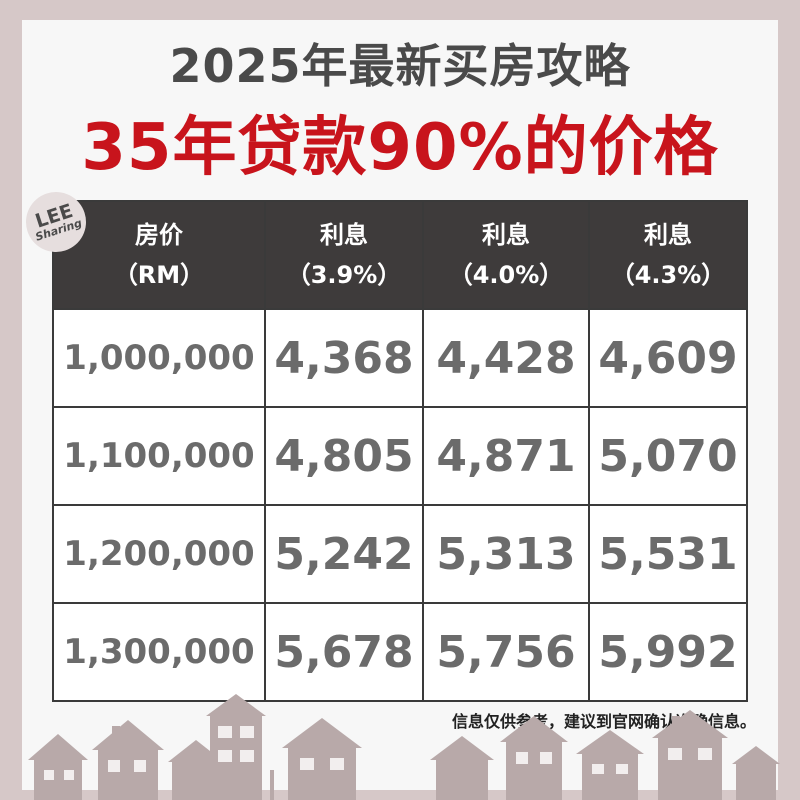 The image size is (800, 800). I want to click on header-rate-4-3: 利息 （4.3%）, so click(668, 255).